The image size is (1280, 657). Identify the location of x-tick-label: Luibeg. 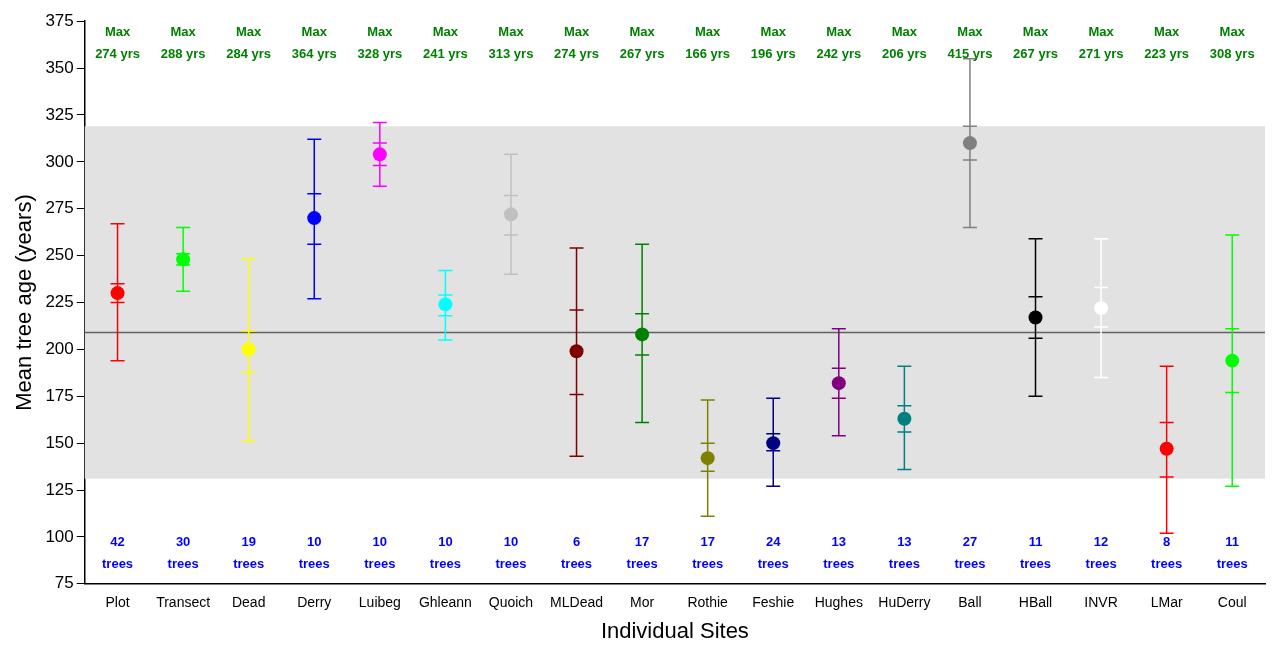
(379, 602).